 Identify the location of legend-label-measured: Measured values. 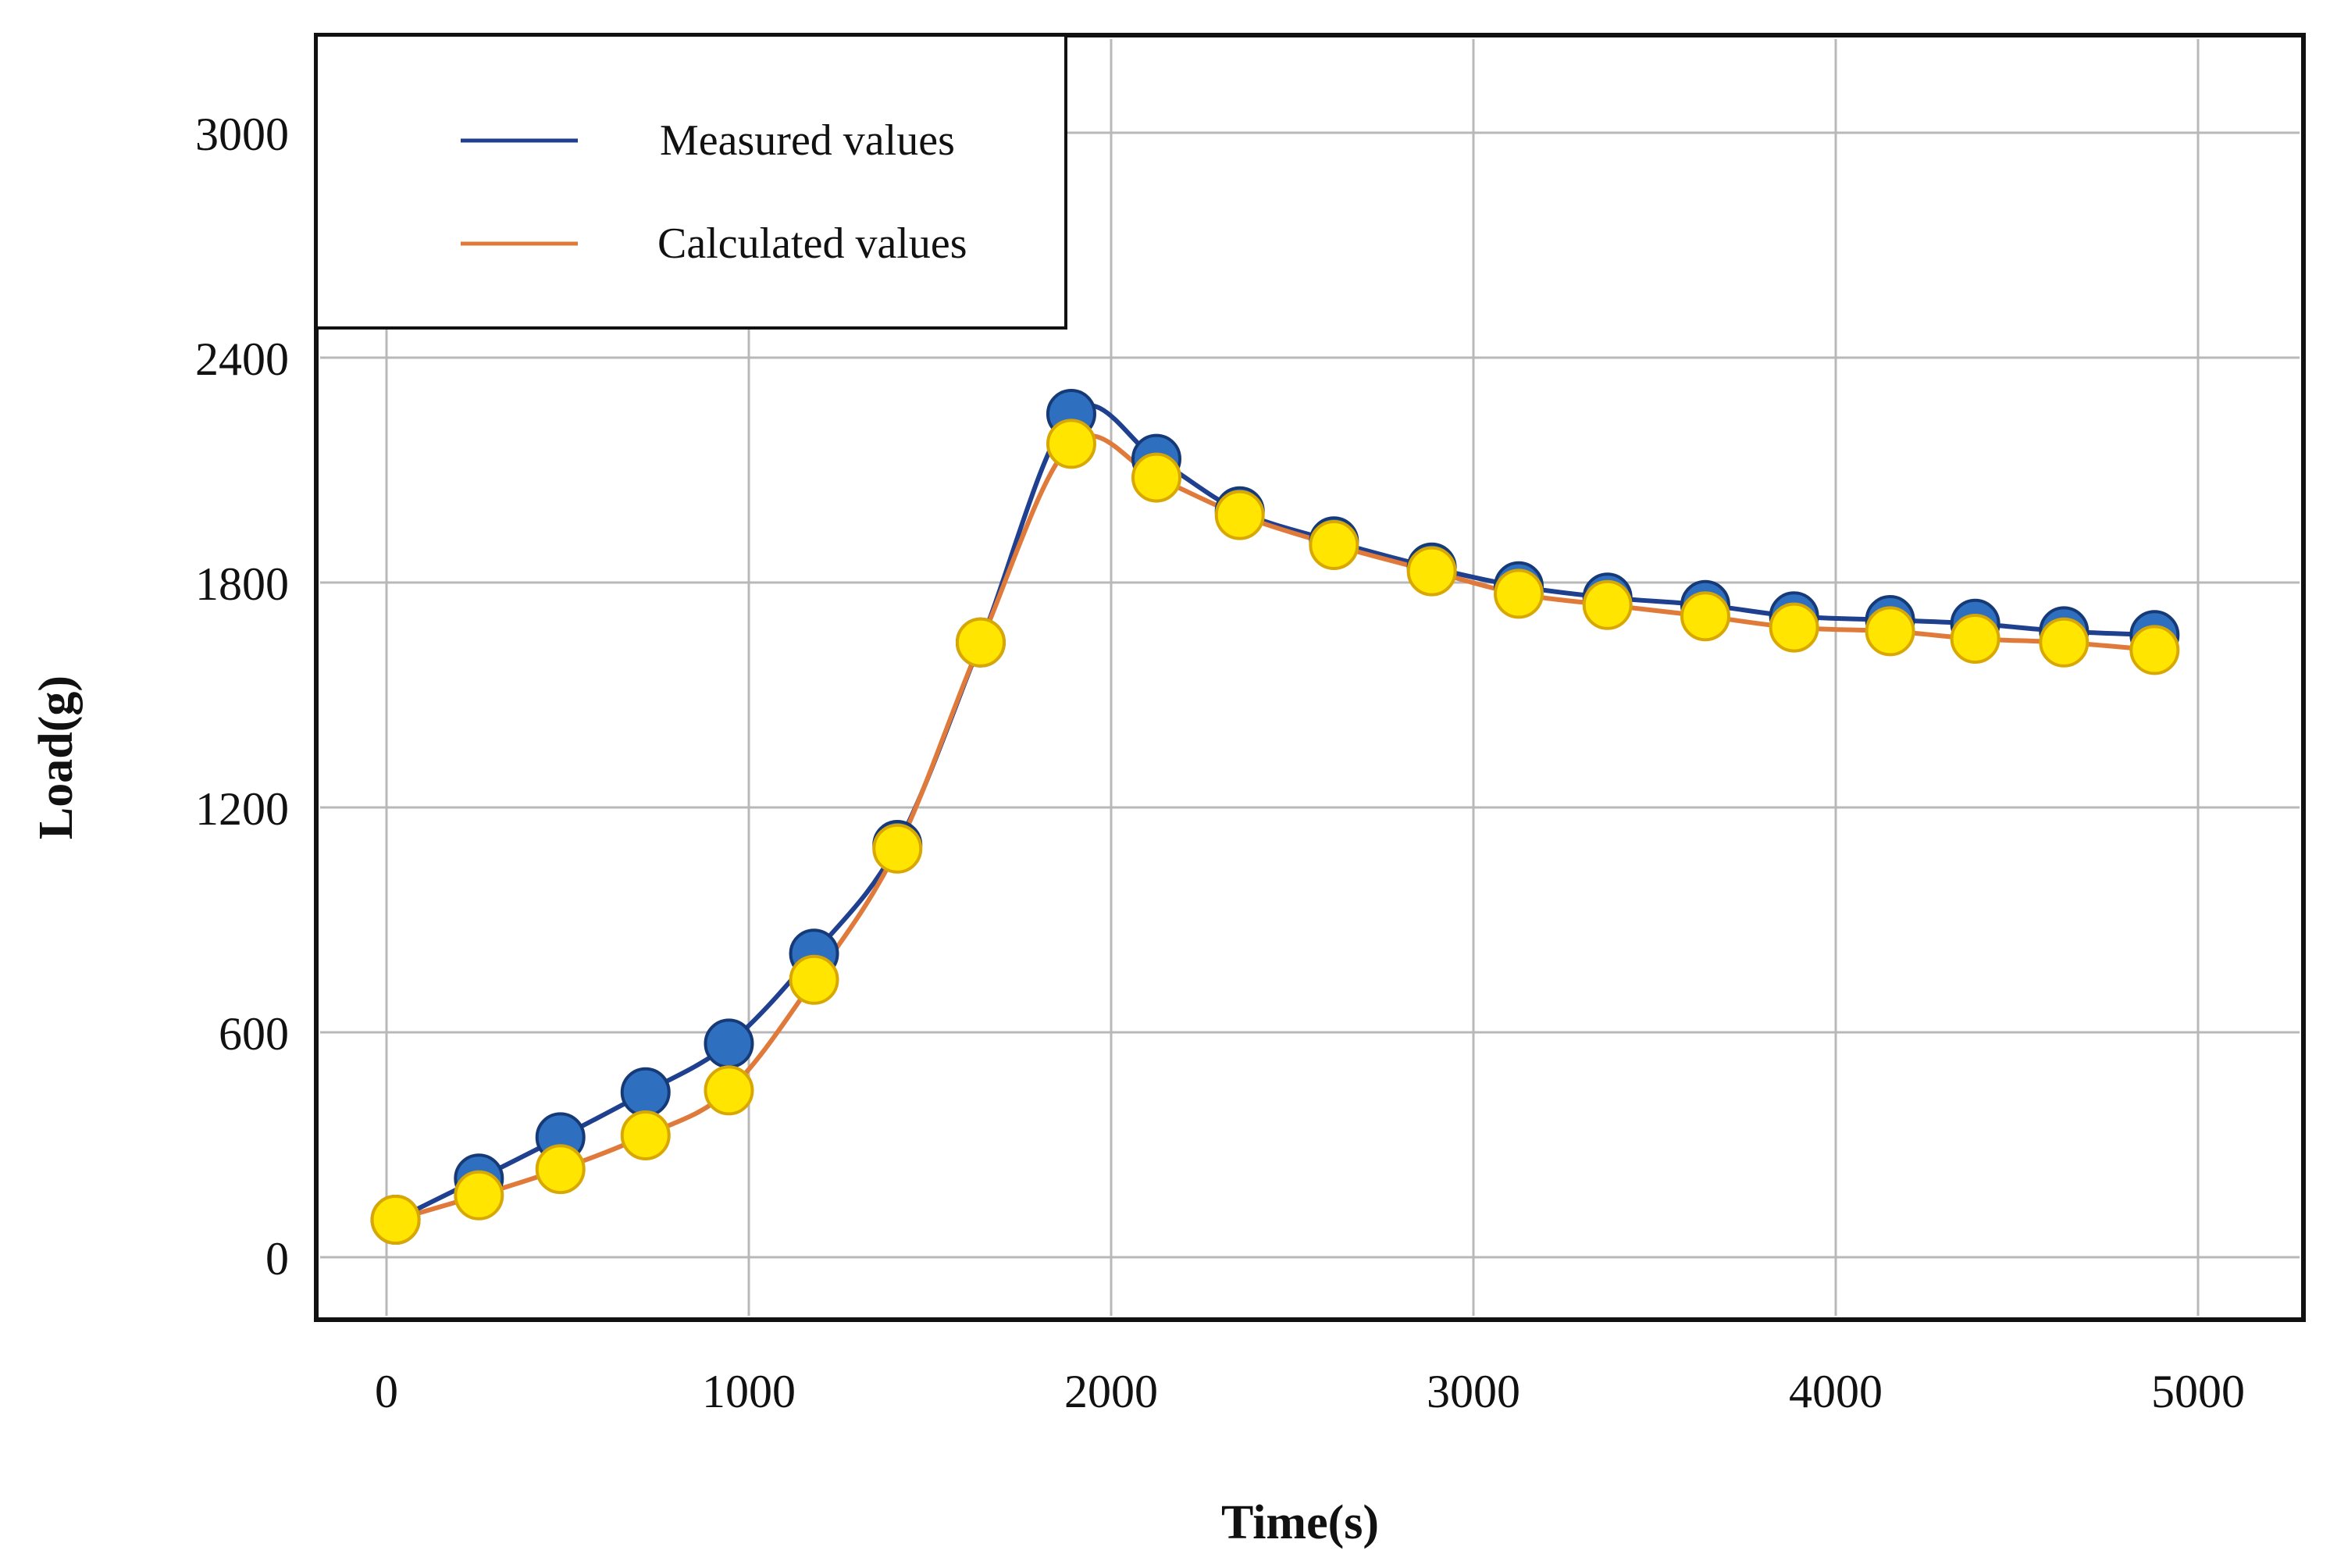
(808, 140).